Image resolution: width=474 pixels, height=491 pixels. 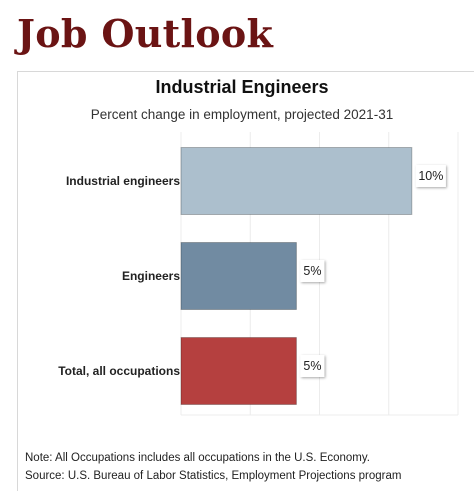 What do you see at coordinates (151, 276) in the screenshot?
I see `category-label: Engineers` at bounding box center [151, 276].